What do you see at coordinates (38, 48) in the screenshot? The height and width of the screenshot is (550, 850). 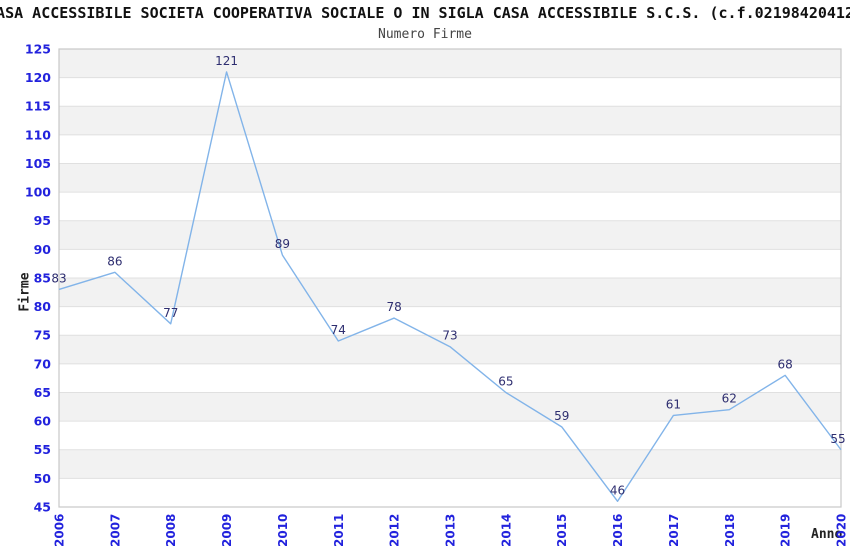 I see `y-tick-label: 125` at bounding box center [38, 48].